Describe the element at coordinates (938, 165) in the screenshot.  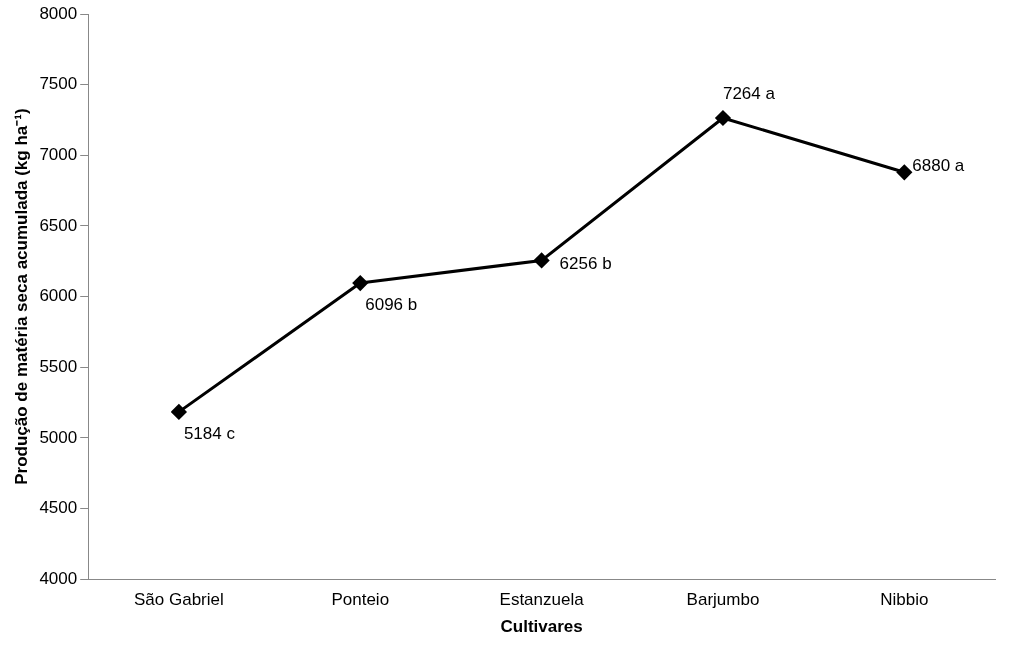
I see `data-label: 6880 a` at that location.